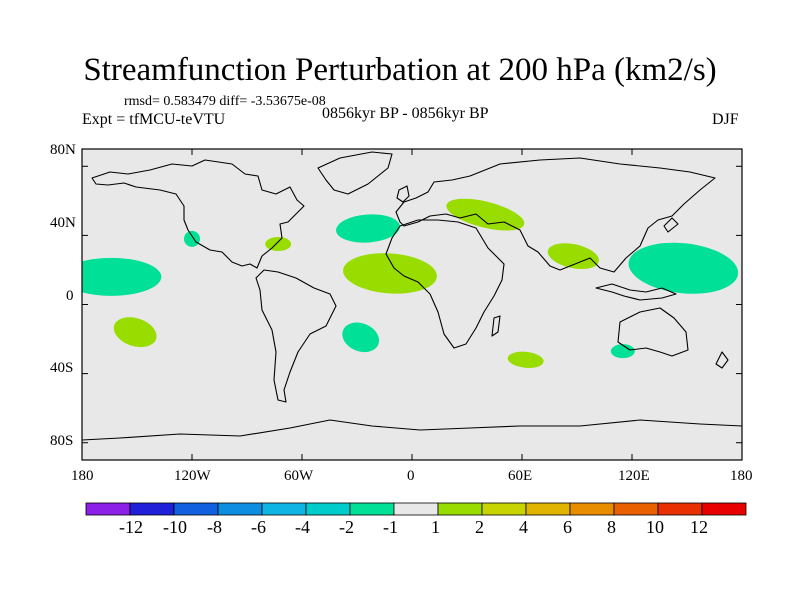 This screenshot has width=800, height=600. I want to click on season-label: DJF, so click(725, 119).